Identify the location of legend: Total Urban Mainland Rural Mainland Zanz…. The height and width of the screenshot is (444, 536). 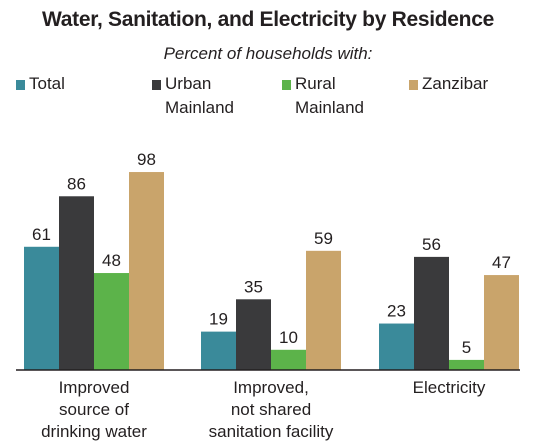
(268, 102).